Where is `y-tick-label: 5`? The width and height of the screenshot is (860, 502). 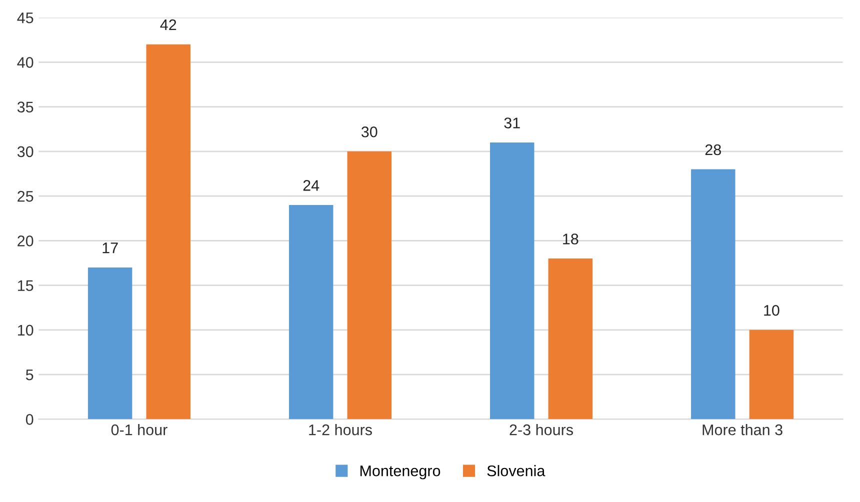 y-tick-label: 5 is located at coordinates (30, 375).